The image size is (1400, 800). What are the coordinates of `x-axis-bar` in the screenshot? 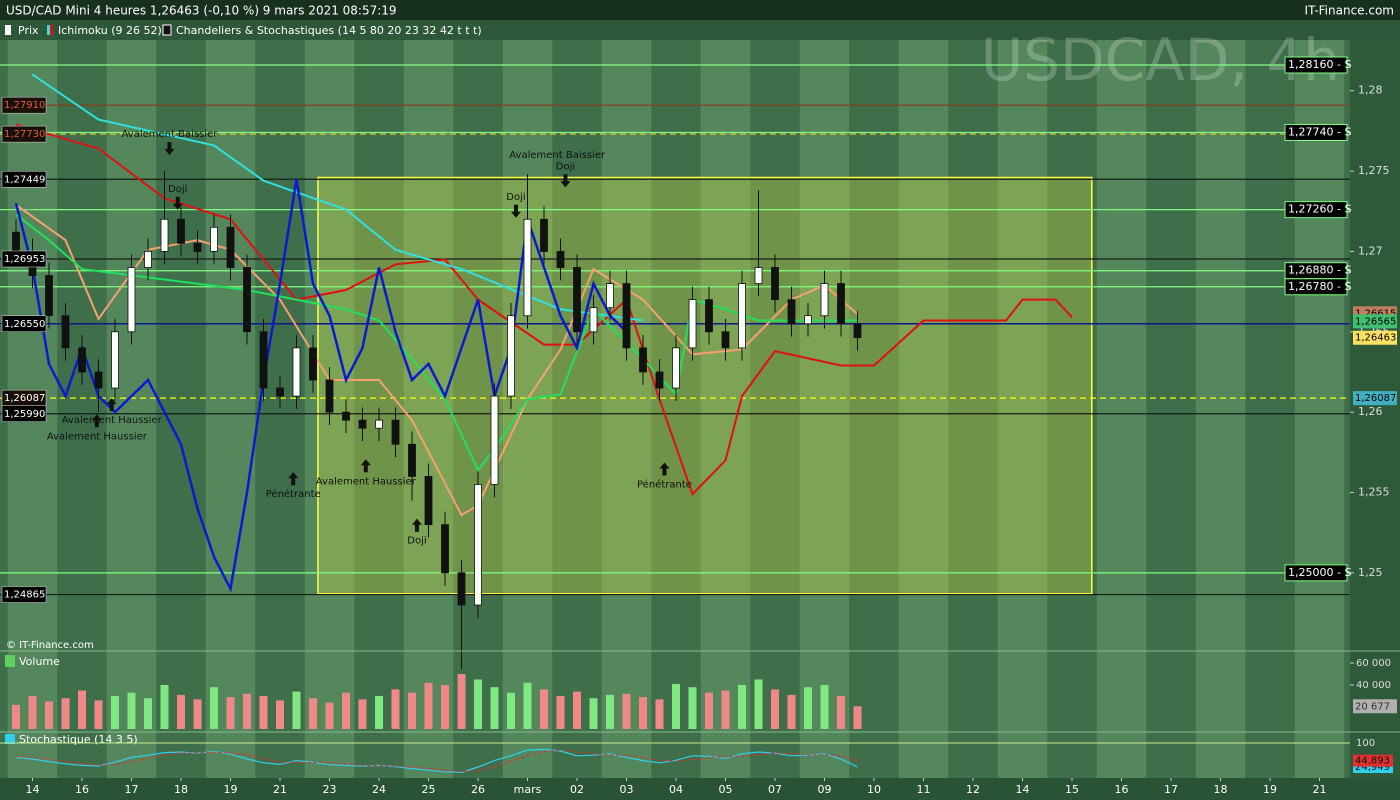 It's located at (700, 789).